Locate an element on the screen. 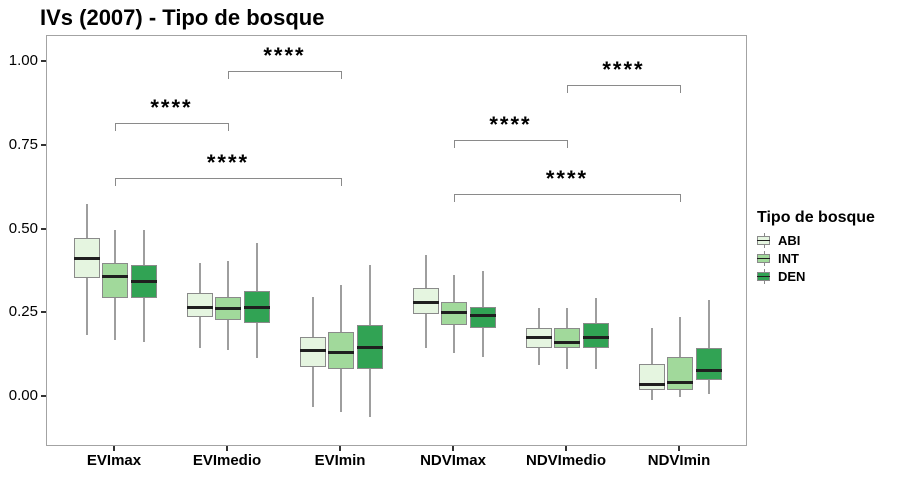 This screenshot has height=479, width=900. box-INT-EVImax is located at coordinates (115, 281).